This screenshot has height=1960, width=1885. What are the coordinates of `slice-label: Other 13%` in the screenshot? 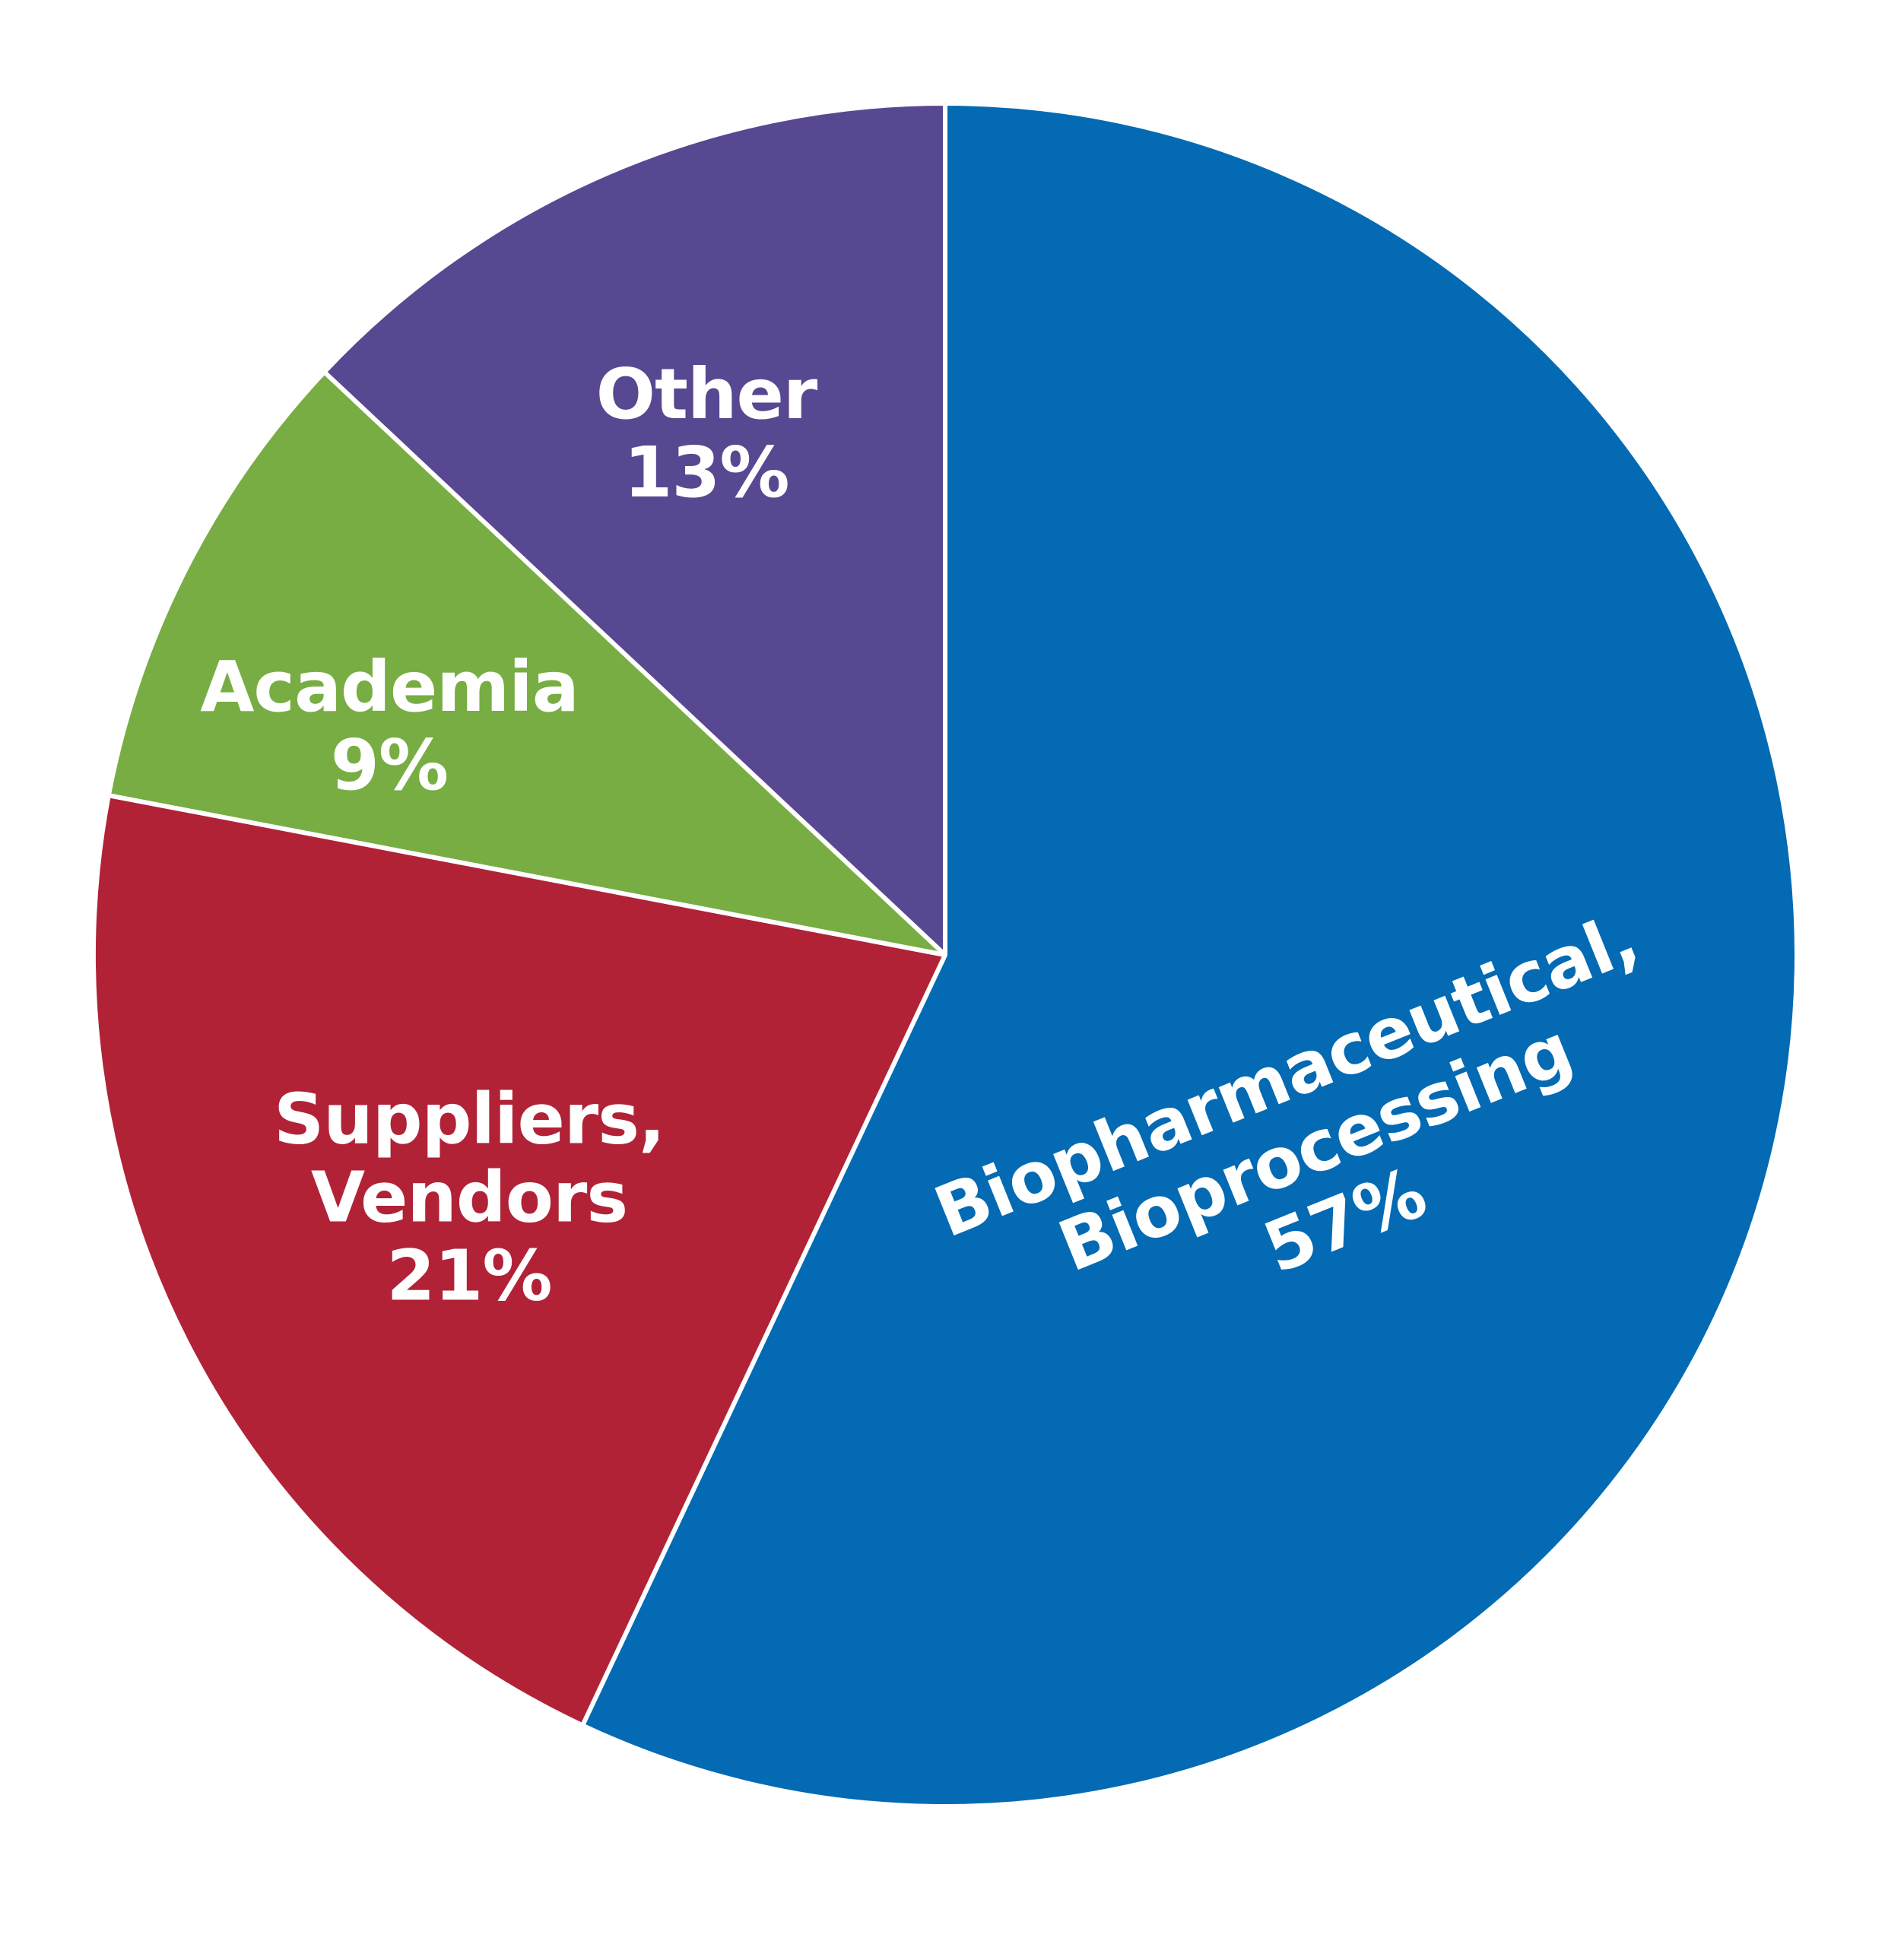 It's located at (706, 433).